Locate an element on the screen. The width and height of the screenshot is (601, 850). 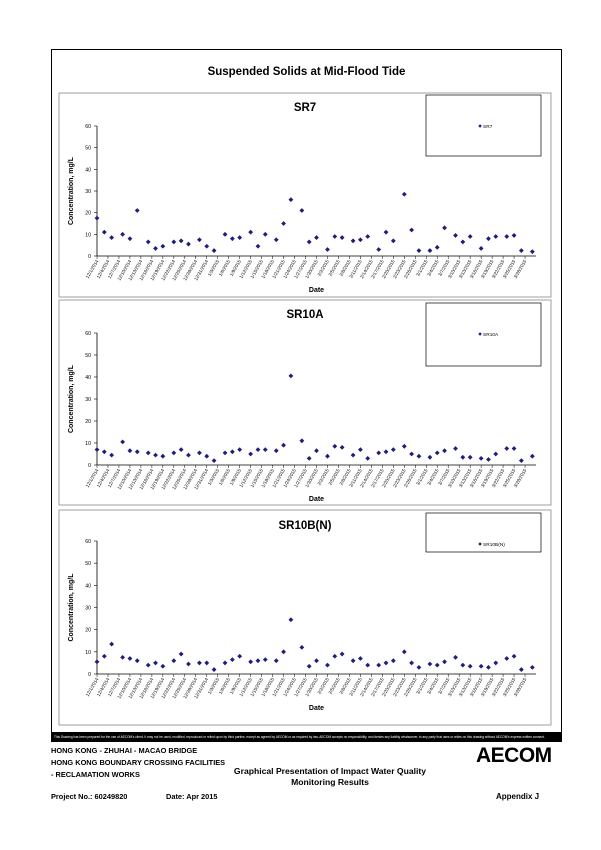
y-tick-label: 30 is located at coordinates (88, 400).